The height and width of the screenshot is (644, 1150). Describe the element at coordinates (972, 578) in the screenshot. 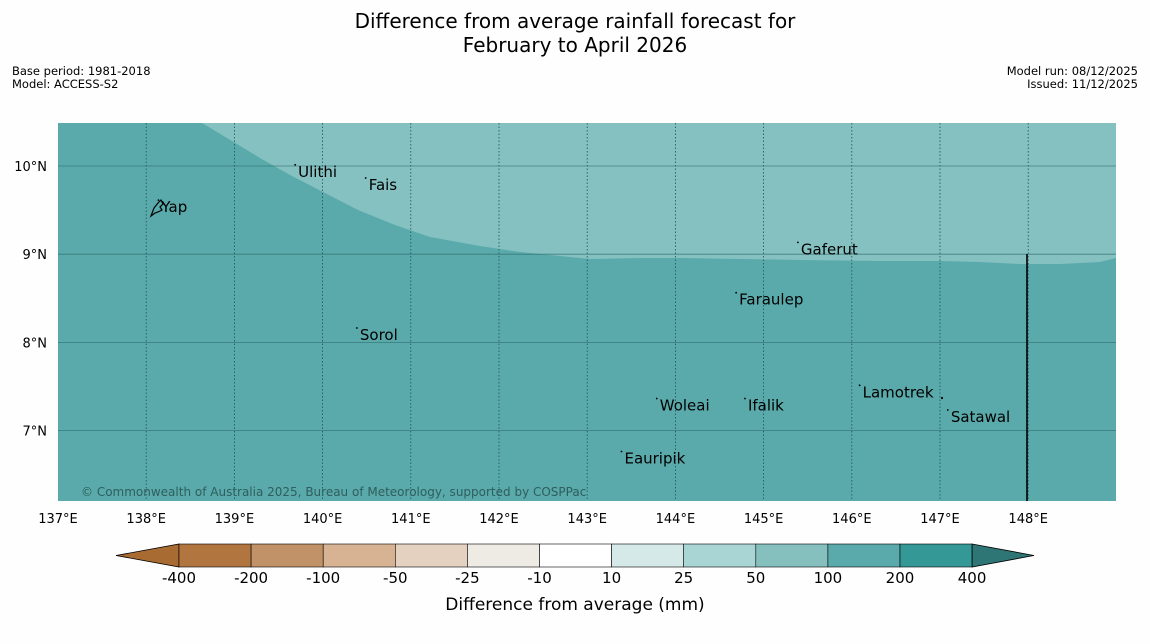

I see `colorbar-tick-label: 400` at that location.